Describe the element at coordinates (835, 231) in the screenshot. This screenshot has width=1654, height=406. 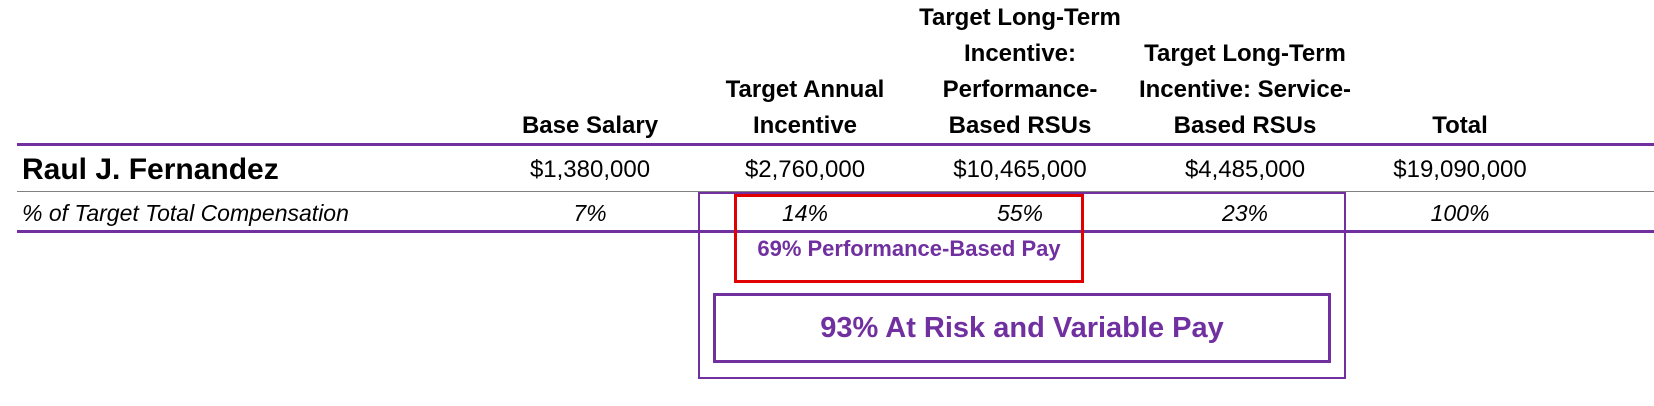
I see `table-bottom-divider` at that location.